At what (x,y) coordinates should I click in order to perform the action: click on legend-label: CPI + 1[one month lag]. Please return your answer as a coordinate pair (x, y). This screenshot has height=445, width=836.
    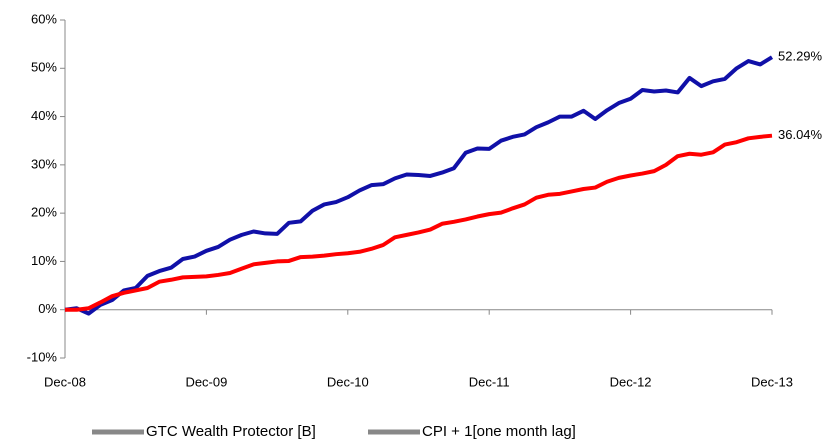
    Looking at the image, I should click on (499, 431).